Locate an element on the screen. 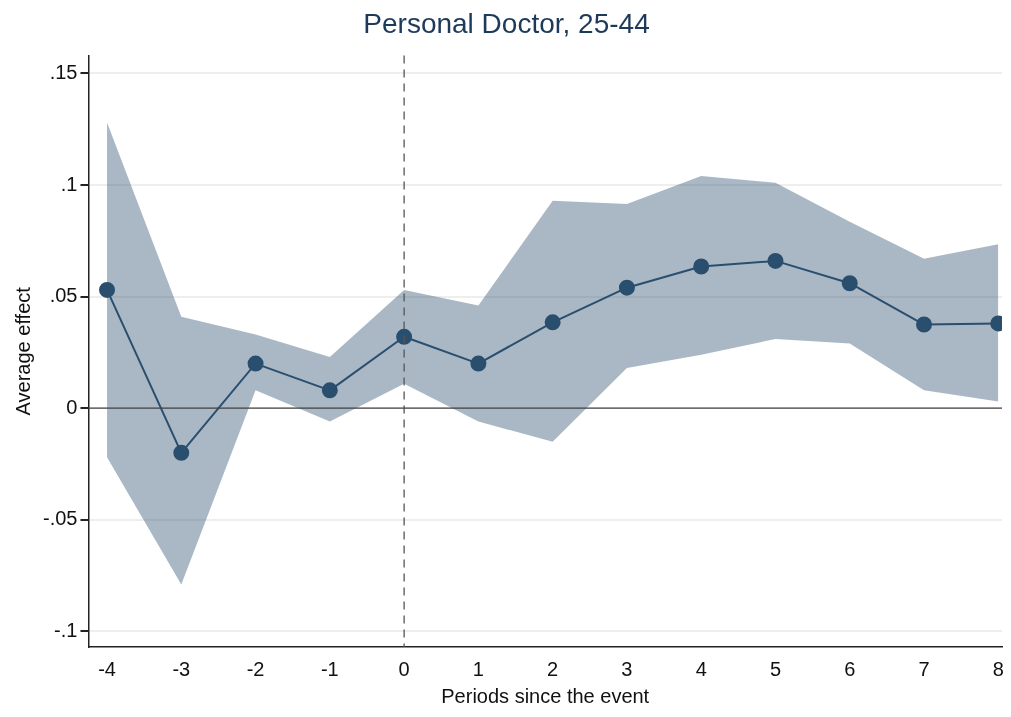 The width and height of the screenshot is (1011, 717). x-tick-label: -2 is located at coordinates (255, 668).